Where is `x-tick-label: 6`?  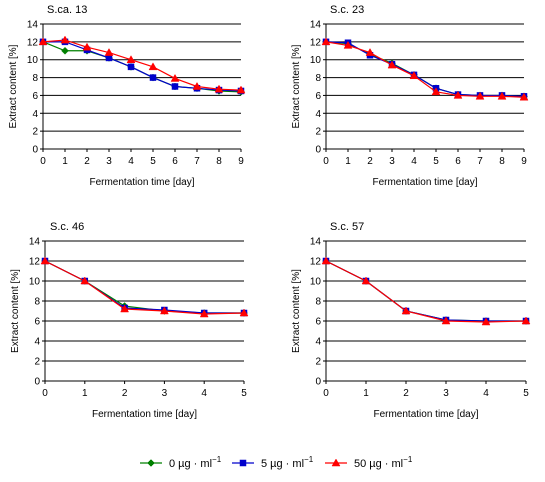 x-tick-label: 6 is located at coordinates (458, 161).